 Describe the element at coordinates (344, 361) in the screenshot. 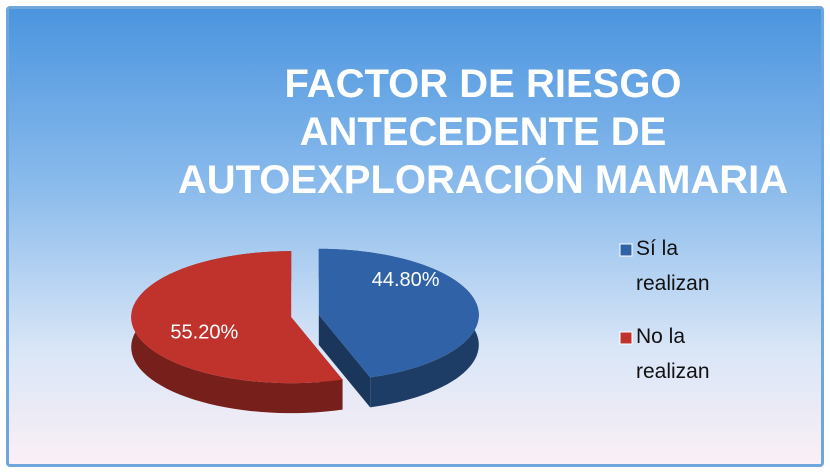

I see `slice-cut` at that location.